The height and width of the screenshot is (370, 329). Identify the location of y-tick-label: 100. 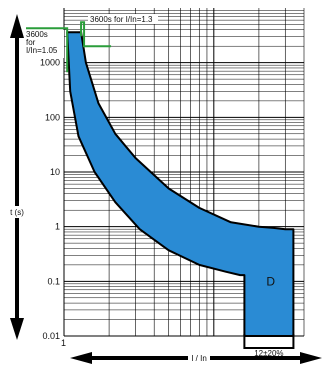
(52, 117).